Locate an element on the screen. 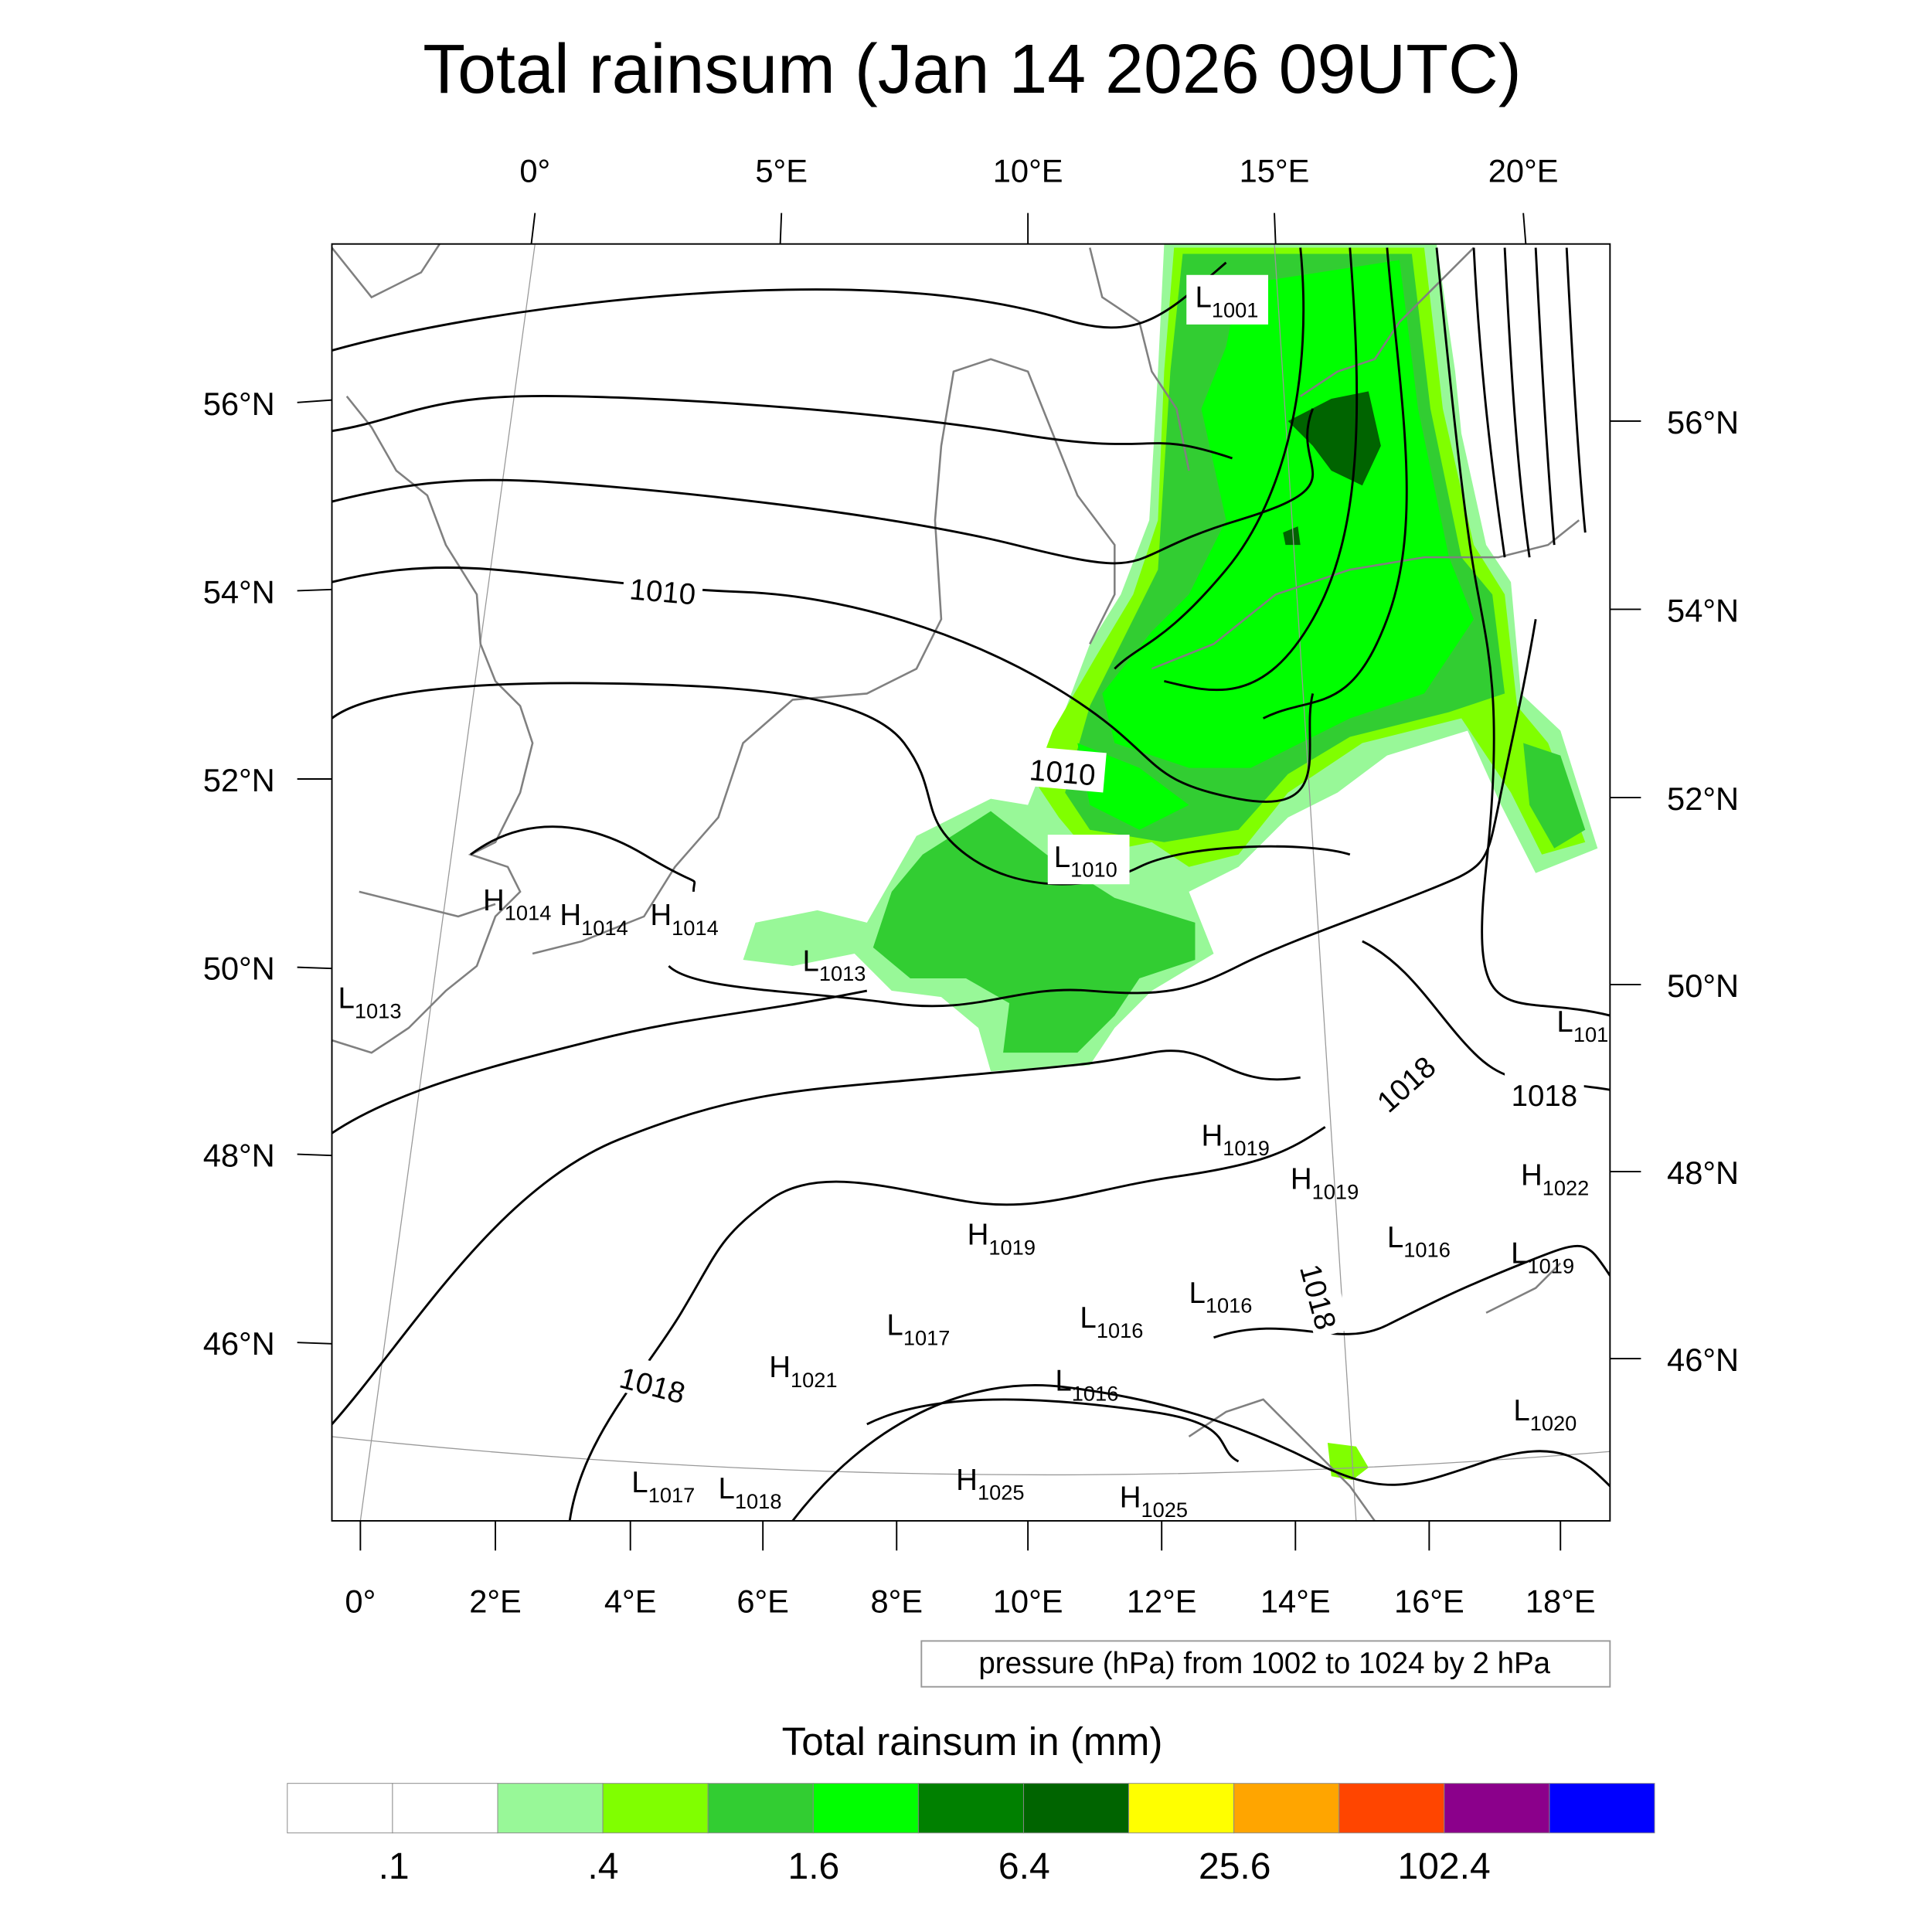 The image size is (1932, 1932). figure-title: Total rainsum (Jan 14 2026 09UTC) is located at coordinates (972, 70).